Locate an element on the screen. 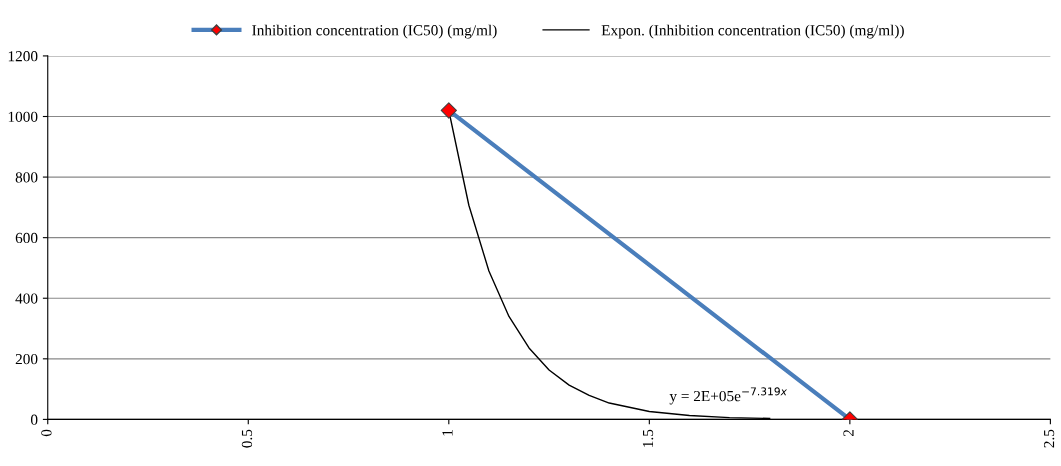 Image resolution: width=1061 pixels, height=466 pixels. y-tick-label: 1200 is located at coordinates (23, 56).